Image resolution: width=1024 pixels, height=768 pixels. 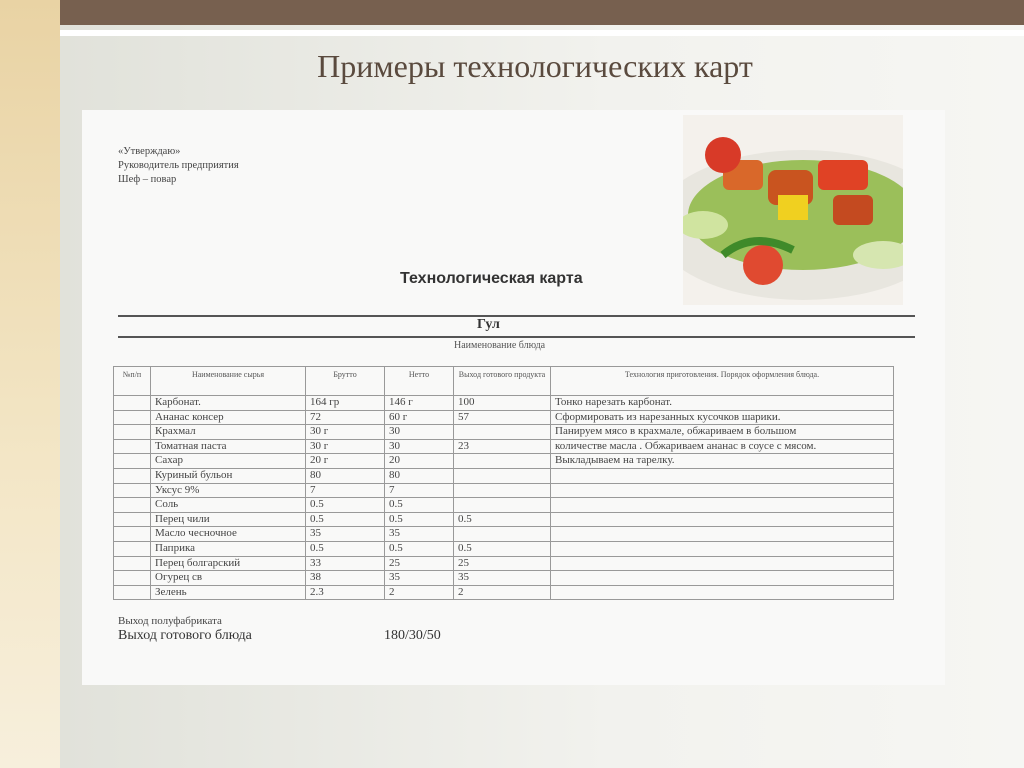 I want to click on cell-netto: 7, so click(x=419, y=490).